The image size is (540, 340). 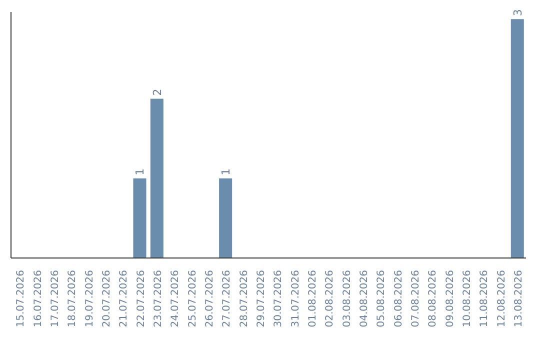 I want to click on x-tick-label: 30.07.2026, so click(x=278, y=299).